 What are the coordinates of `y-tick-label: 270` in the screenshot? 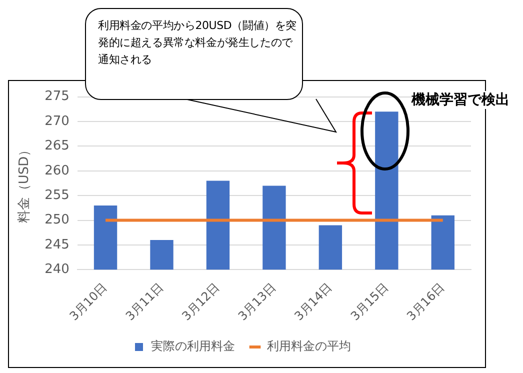 It's located at (57, 121).